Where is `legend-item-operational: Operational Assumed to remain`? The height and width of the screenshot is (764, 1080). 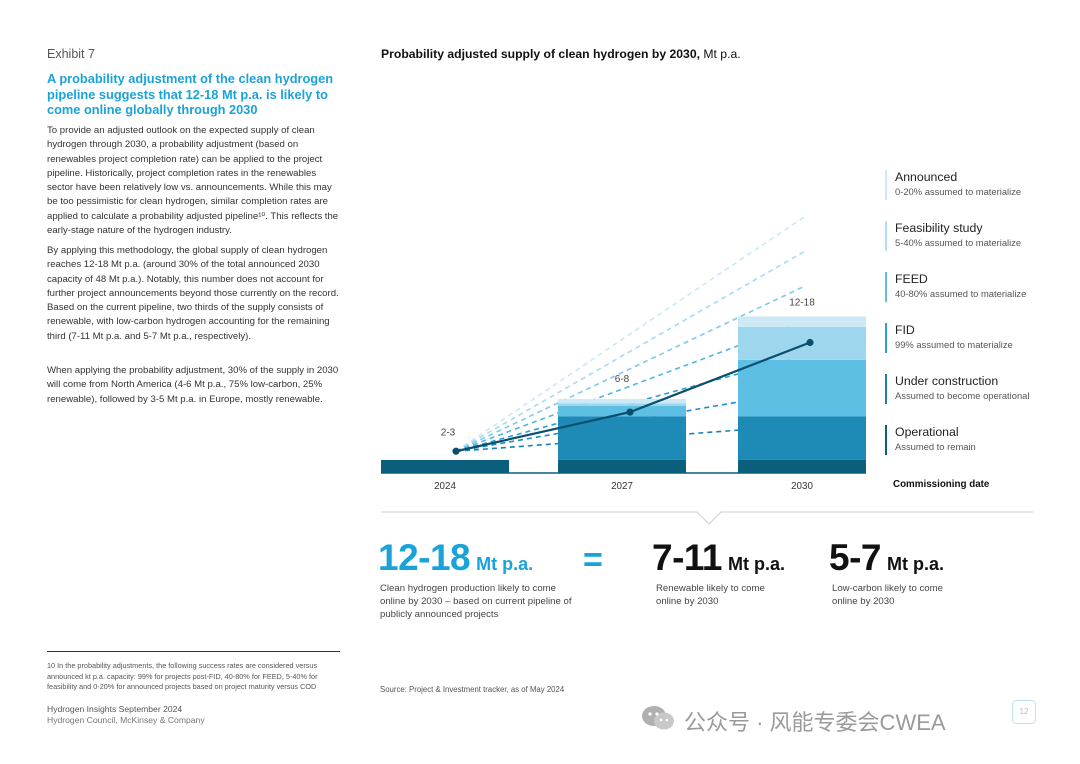 legend-item-operational: Operational Assumed to remain is located at coordinates (930, 440).